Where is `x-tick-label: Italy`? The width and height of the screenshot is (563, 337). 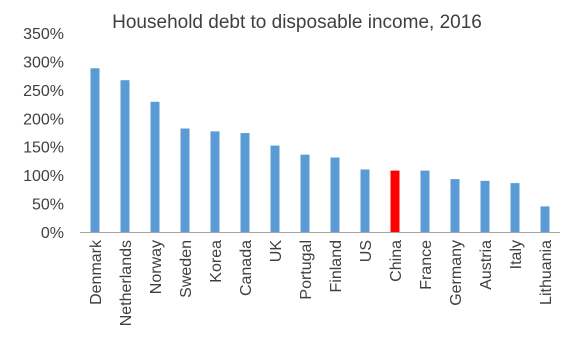 x-tick-label: Italy is located at coordinates (516, 254).